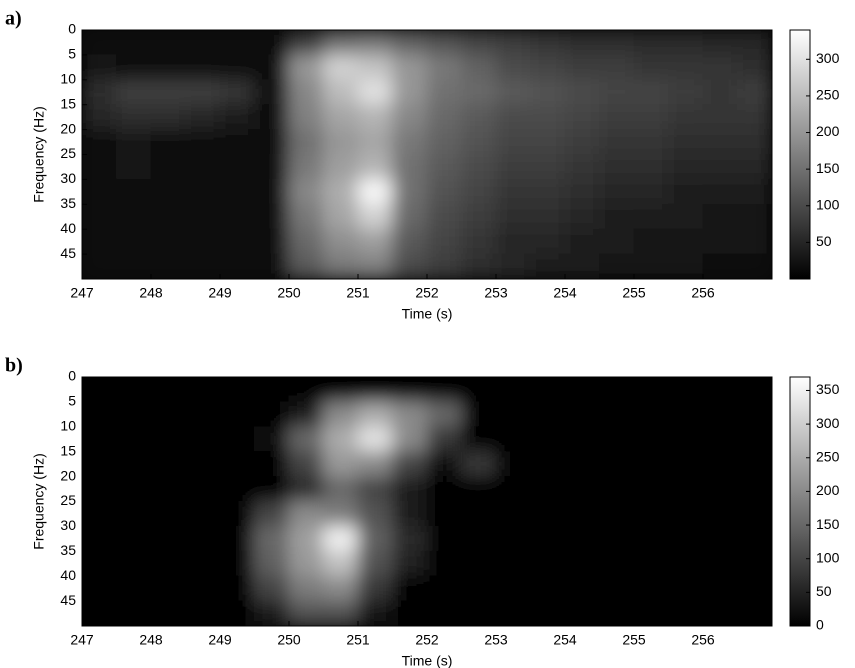 The image size is (855, 668). I want to click on y-tick-label: 5, so click(72, 54).